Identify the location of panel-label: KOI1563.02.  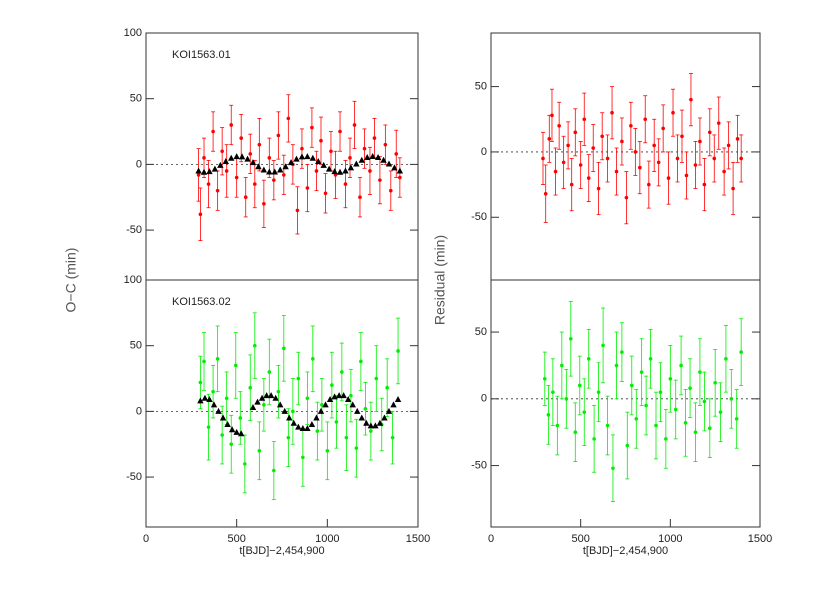
(201, 302).